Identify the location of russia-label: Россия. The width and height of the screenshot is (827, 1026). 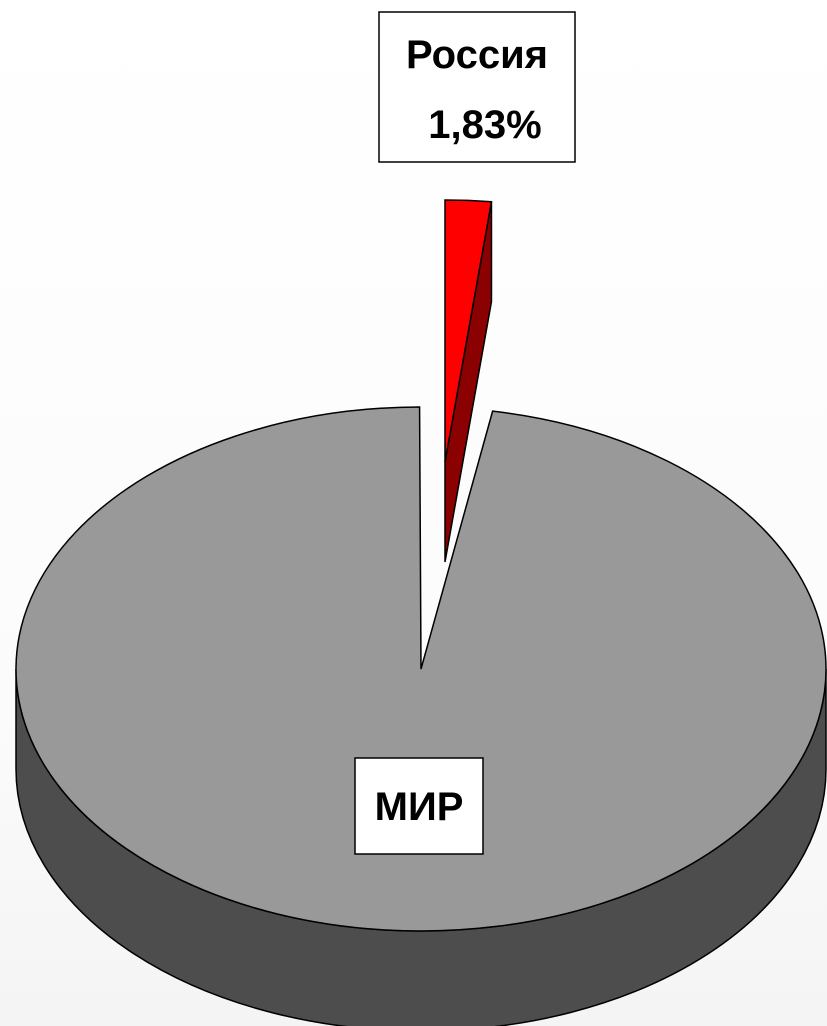
(477, 55).